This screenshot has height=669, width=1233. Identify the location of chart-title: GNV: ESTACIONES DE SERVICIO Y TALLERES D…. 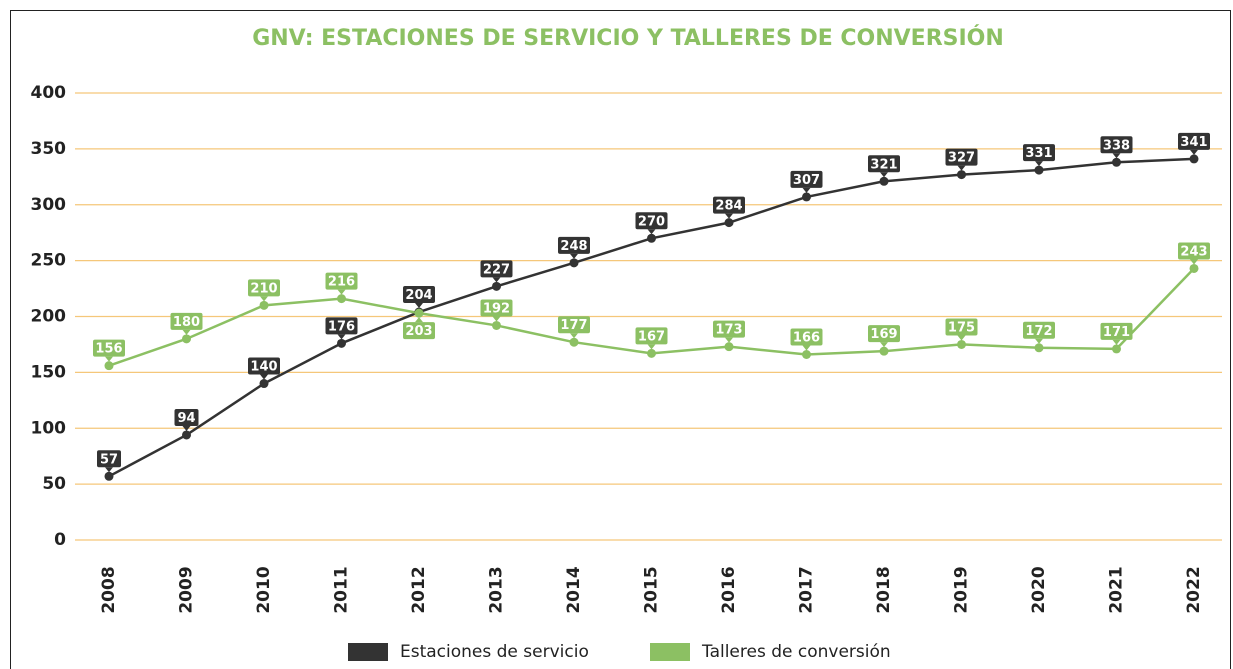
(628, 38).